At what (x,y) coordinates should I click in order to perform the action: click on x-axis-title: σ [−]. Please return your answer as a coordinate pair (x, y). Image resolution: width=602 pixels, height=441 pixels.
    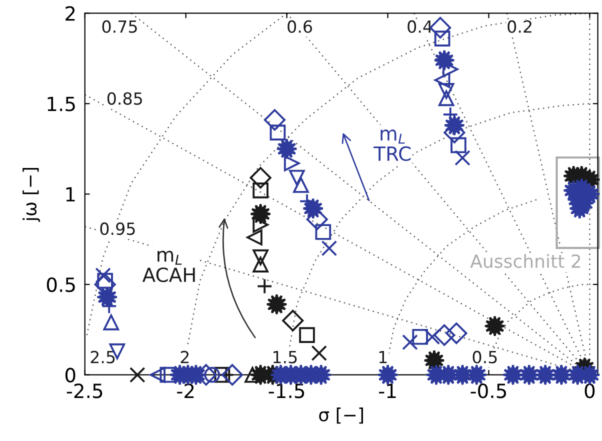
    Looking at the image, I should click on (341, 416).